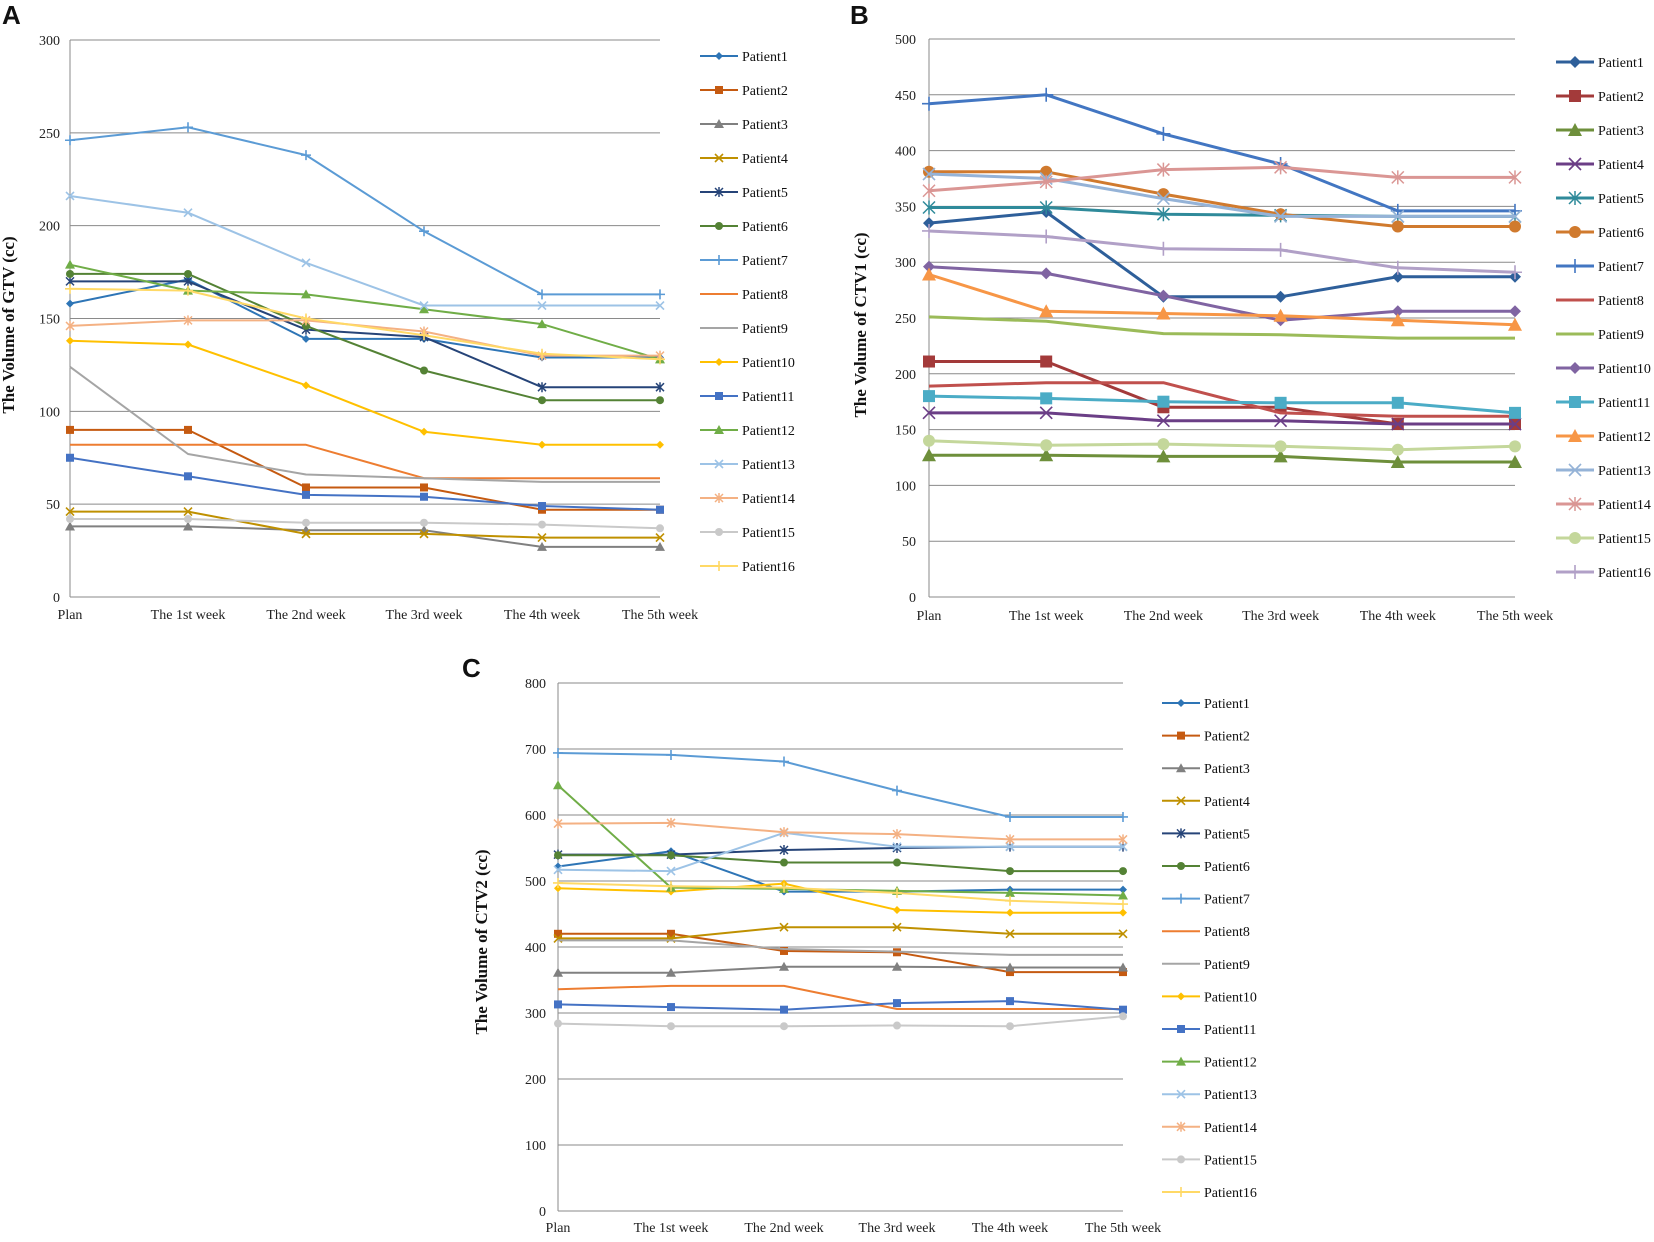 The width and height of the screenshot is (1654, 1242). I want to click on legend-label: Patient8, so click(1227, 932).